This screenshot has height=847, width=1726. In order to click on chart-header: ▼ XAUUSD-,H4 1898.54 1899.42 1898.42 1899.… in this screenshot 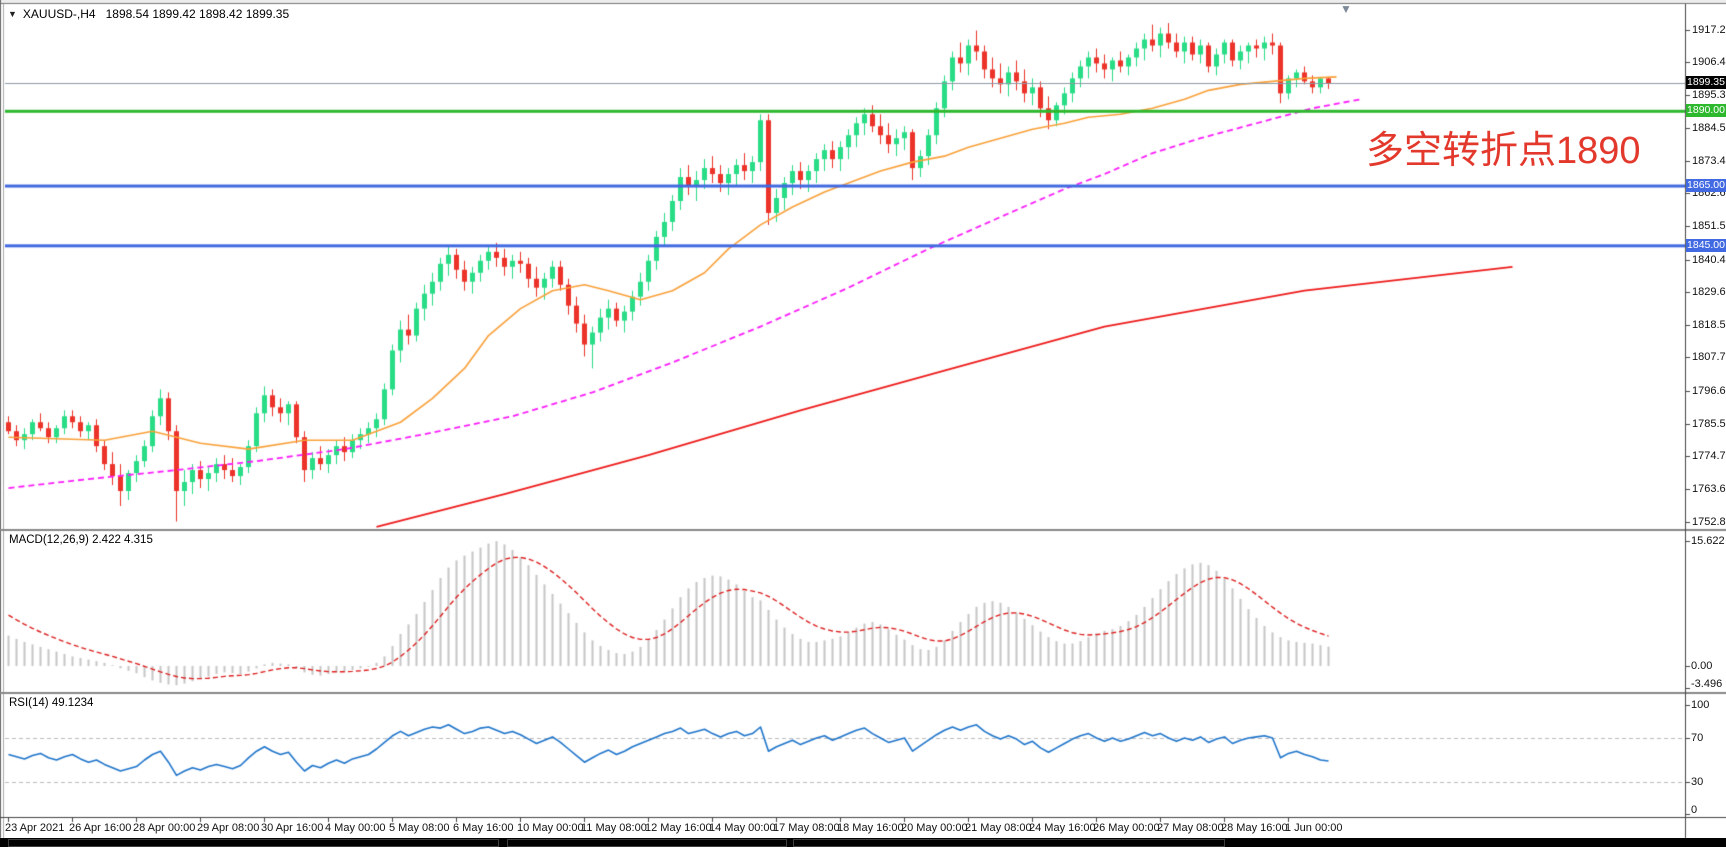, I will do `click(148, 14)`.